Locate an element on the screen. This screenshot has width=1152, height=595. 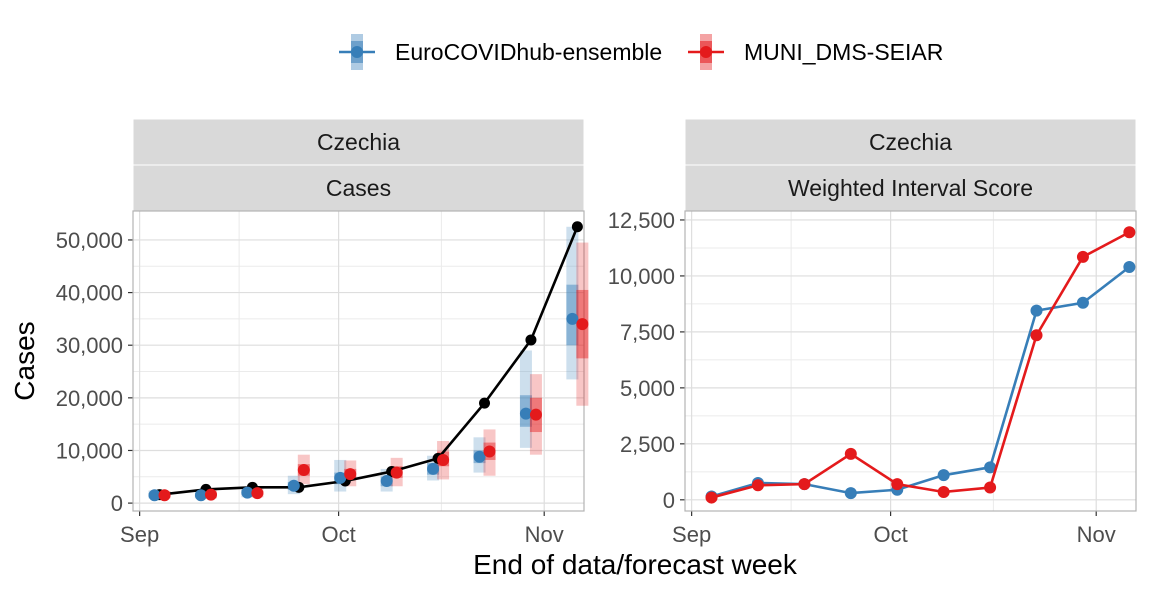
y-tick-label: 5,000 is located at coordinates (647, 388).